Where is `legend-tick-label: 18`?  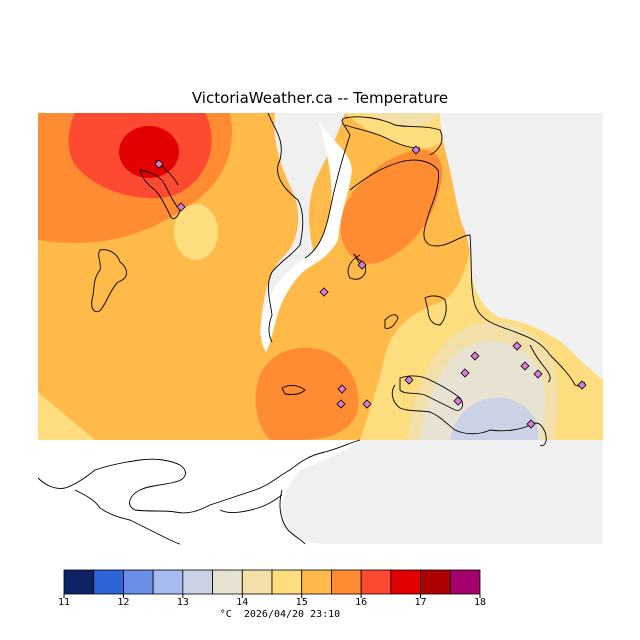 legend-tick-label: 18 is located at coordinates (480, 602).